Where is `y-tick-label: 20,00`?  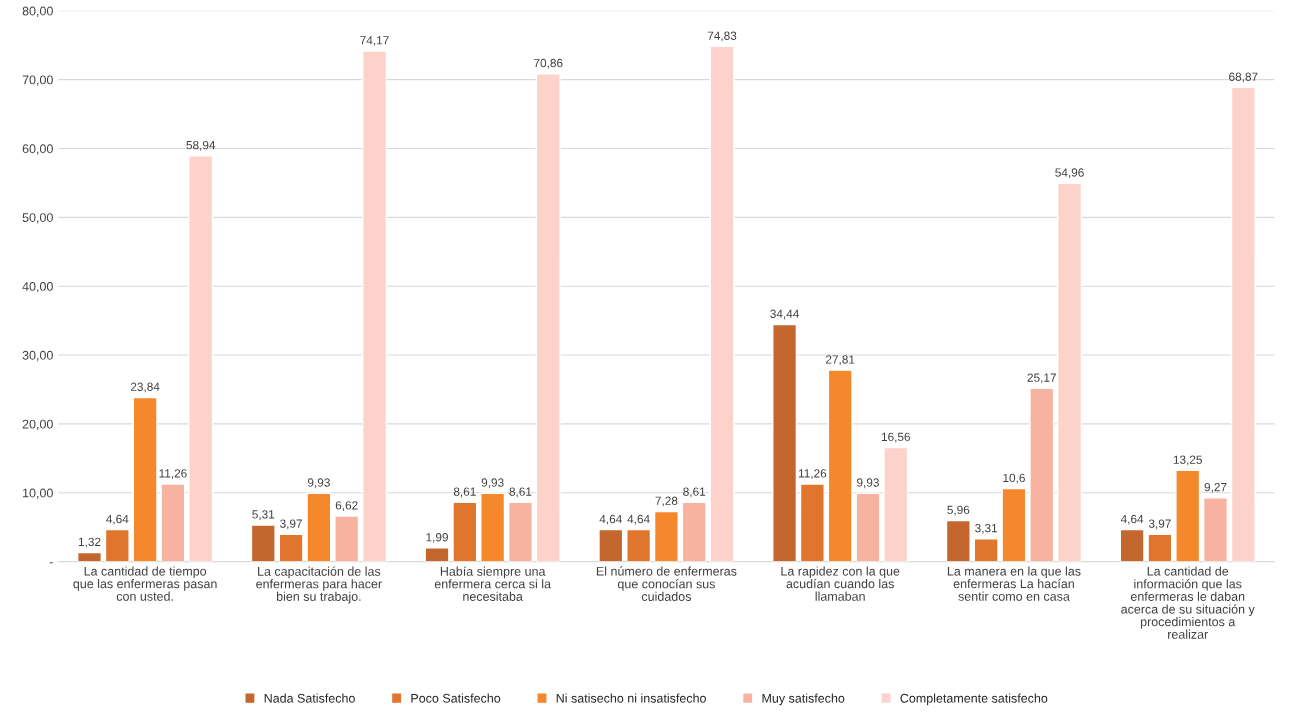 y-tick-label: 20,00 is located at coordinates (37, 425).